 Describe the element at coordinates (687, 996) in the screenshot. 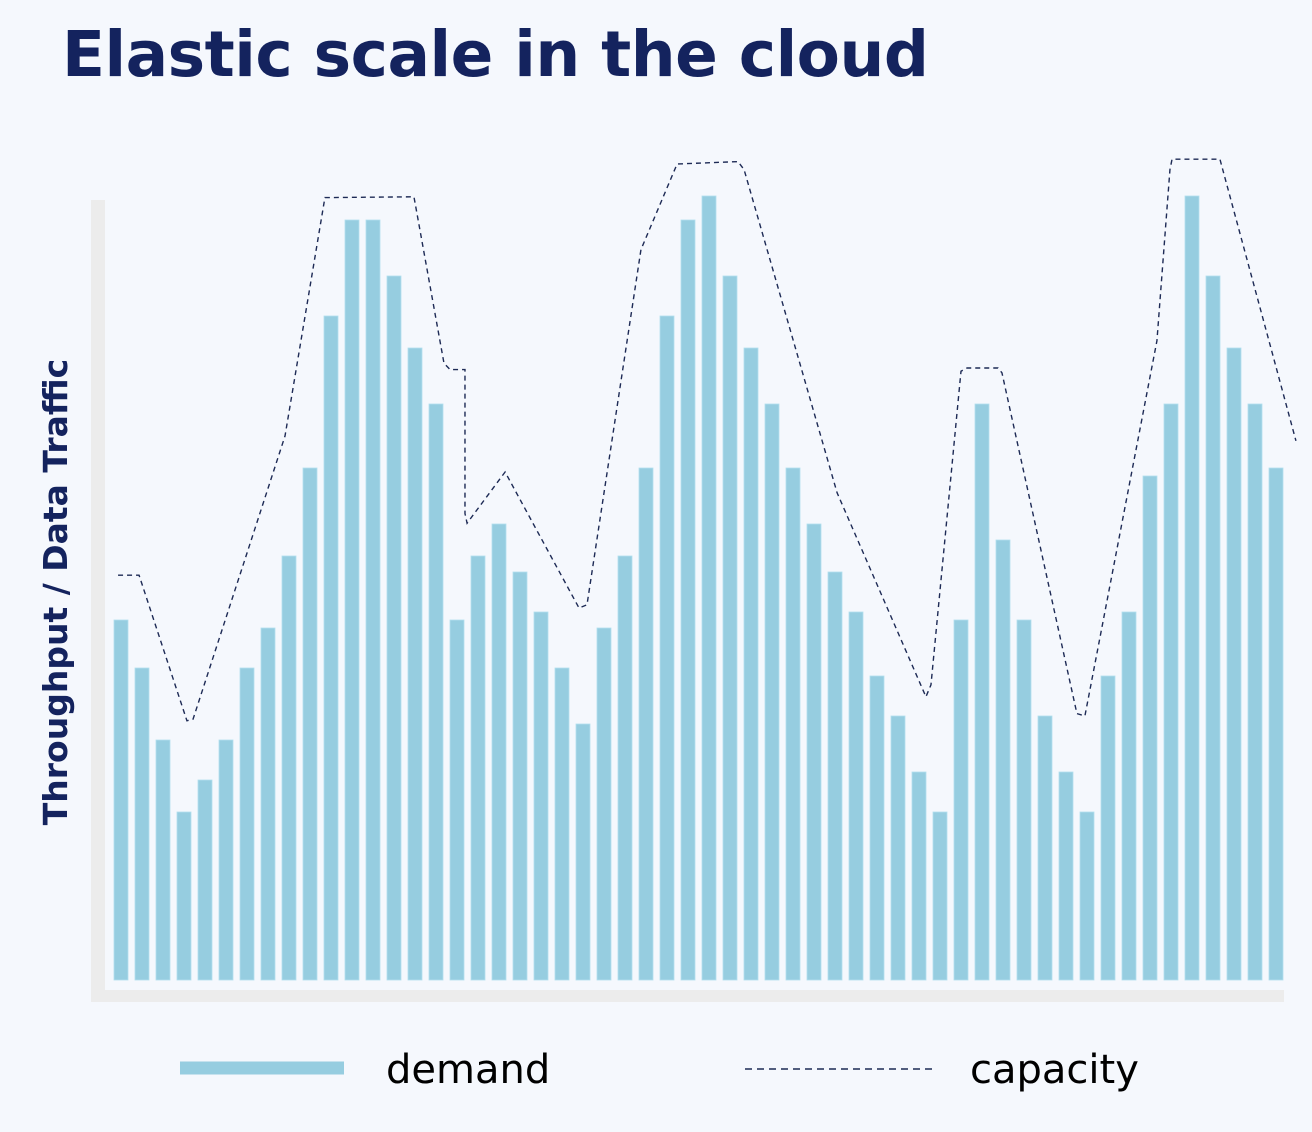

I see `x-axis` at that location.